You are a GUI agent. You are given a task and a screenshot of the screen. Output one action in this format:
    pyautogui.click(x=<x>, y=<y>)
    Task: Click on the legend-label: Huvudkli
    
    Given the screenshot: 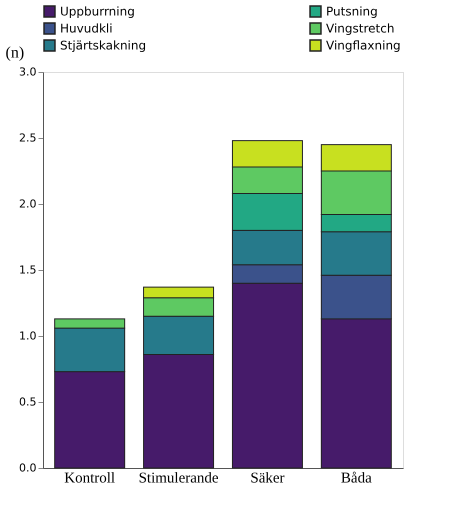 What is the action you would take?
    pyautogui.click(x=86, y=29)
    